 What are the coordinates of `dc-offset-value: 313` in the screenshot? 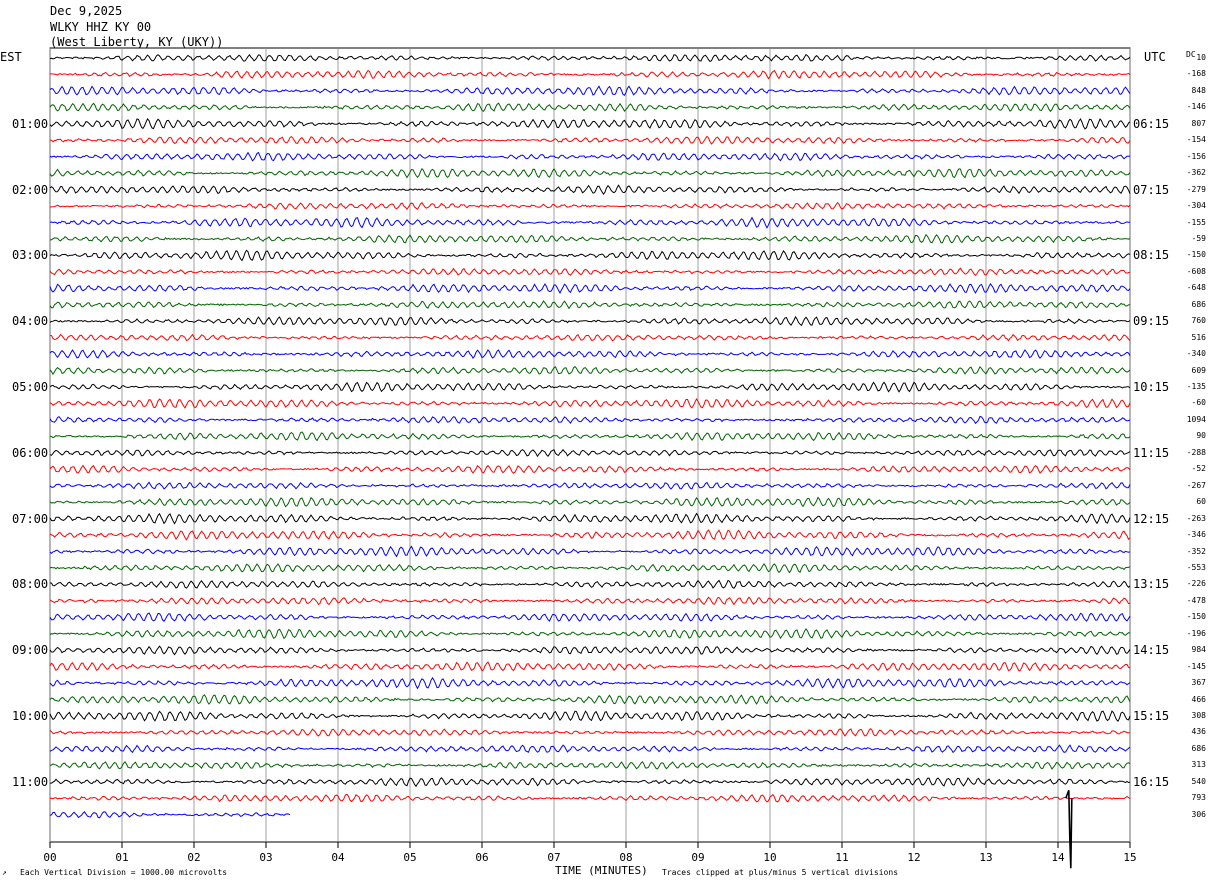 It's located at (1198, 765).